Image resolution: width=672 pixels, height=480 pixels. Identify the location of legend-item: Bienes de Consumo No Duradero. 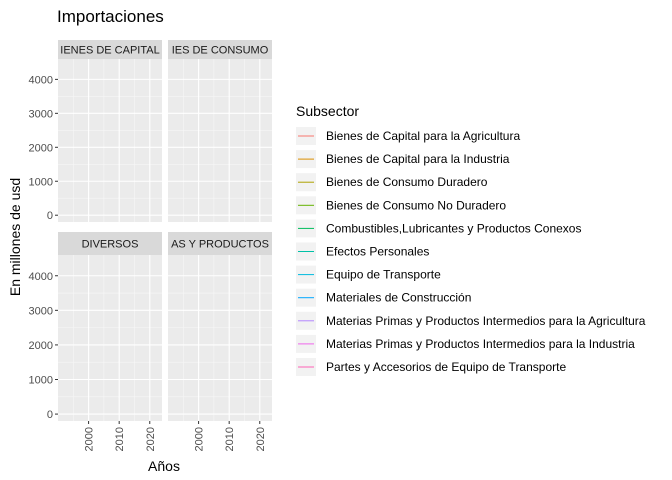
(401, 205).